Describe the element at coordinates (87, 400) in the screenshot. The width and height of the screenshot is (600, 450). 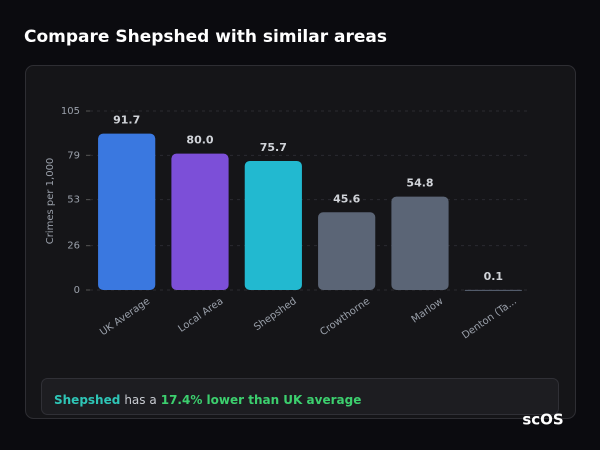
I see `summary-place: Shepshed` at that location.